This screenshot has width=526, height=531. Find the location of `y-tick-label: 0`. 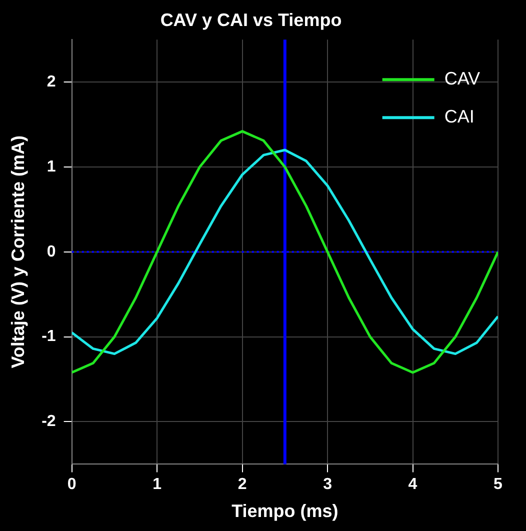

y-tick-label: 0 is located at coordinates (51, 251).